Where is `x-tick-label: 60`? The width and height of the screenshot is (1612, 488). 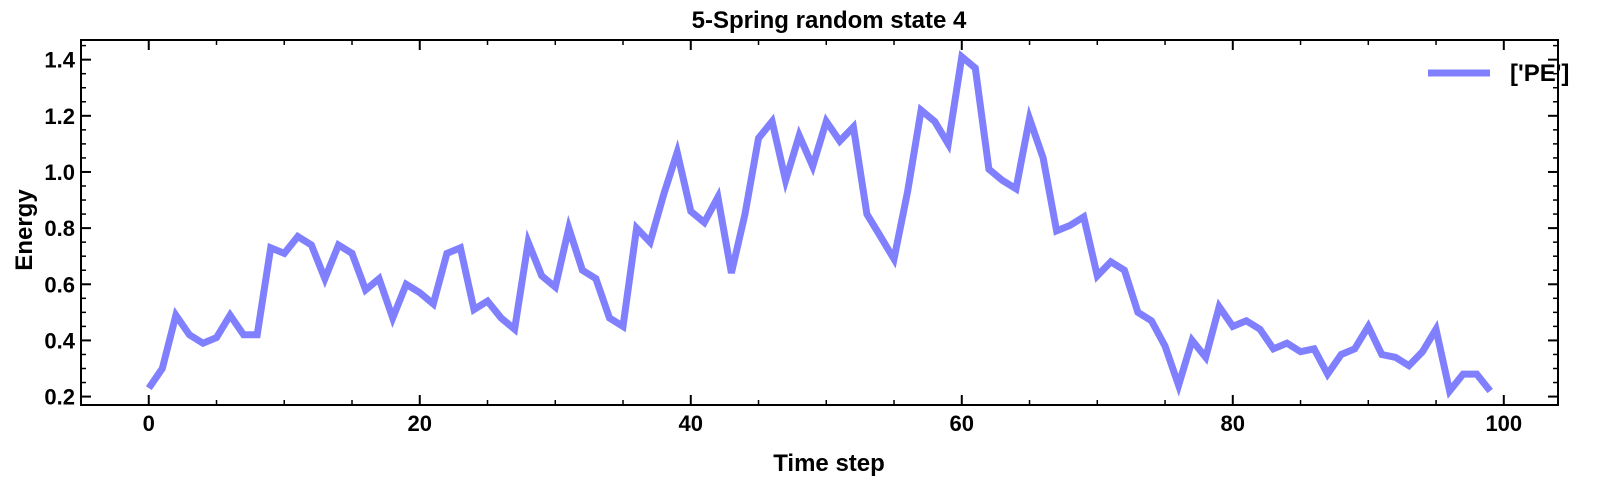
x-tick-label: 60 is located at coordinates (962, 423).